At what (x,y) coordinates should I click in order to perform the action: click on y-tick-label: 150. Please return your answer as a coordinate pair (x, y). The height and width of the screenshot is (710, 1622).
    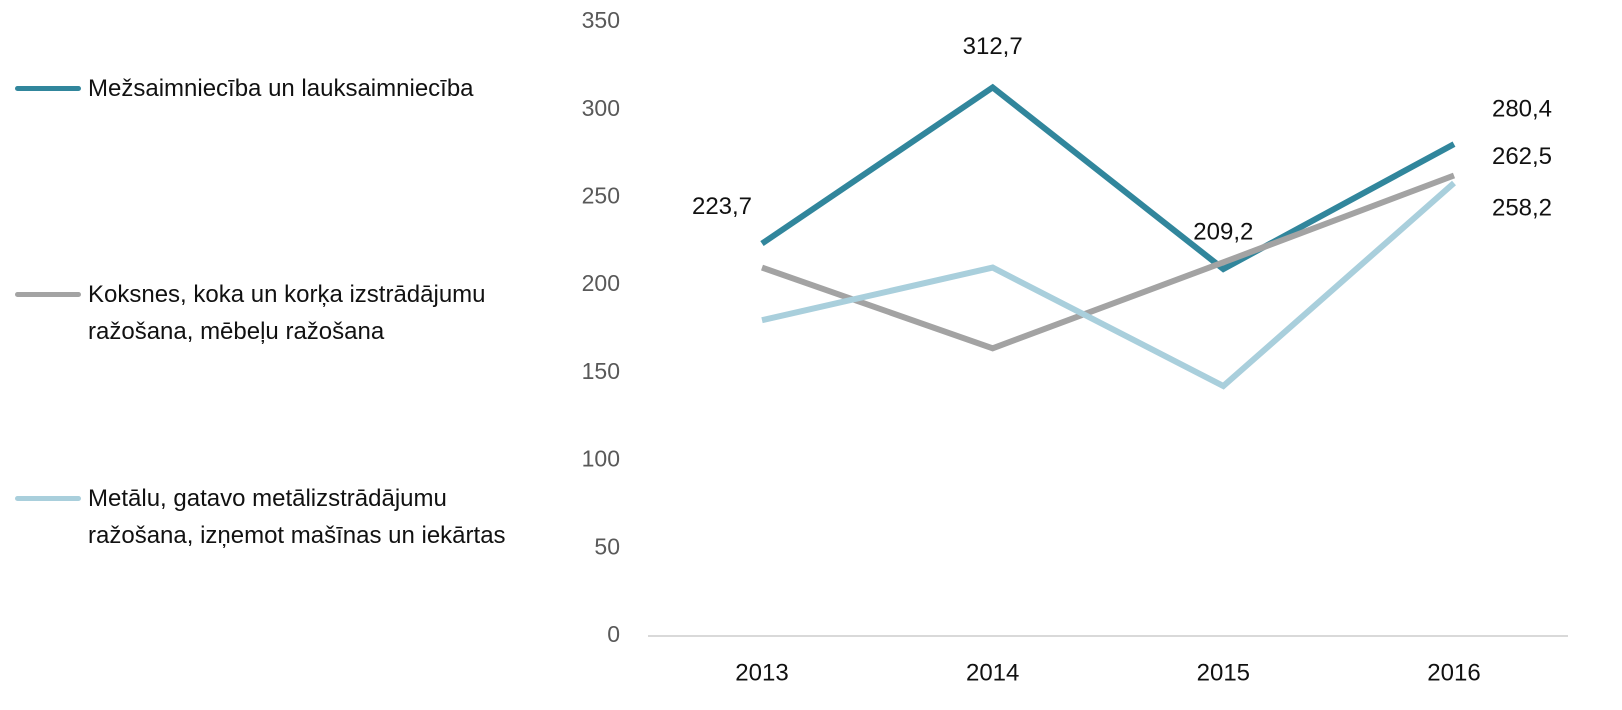
    Looking at the image, I should click on (601, 371).